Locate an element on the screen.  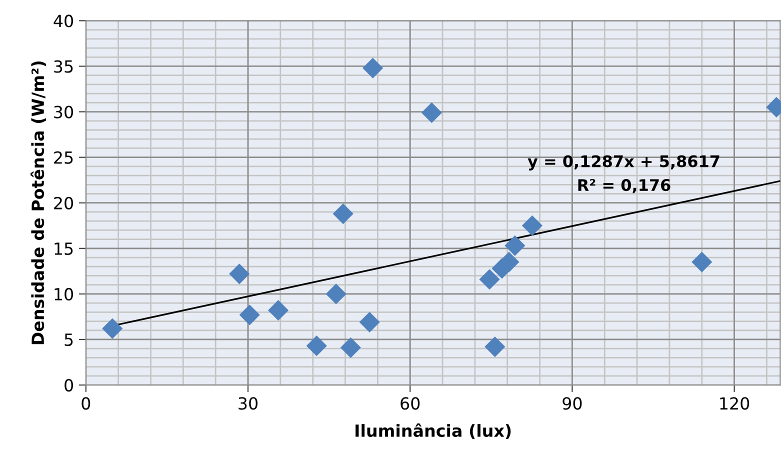
y-tick-label: 40 is located at coordinates (63, 21).